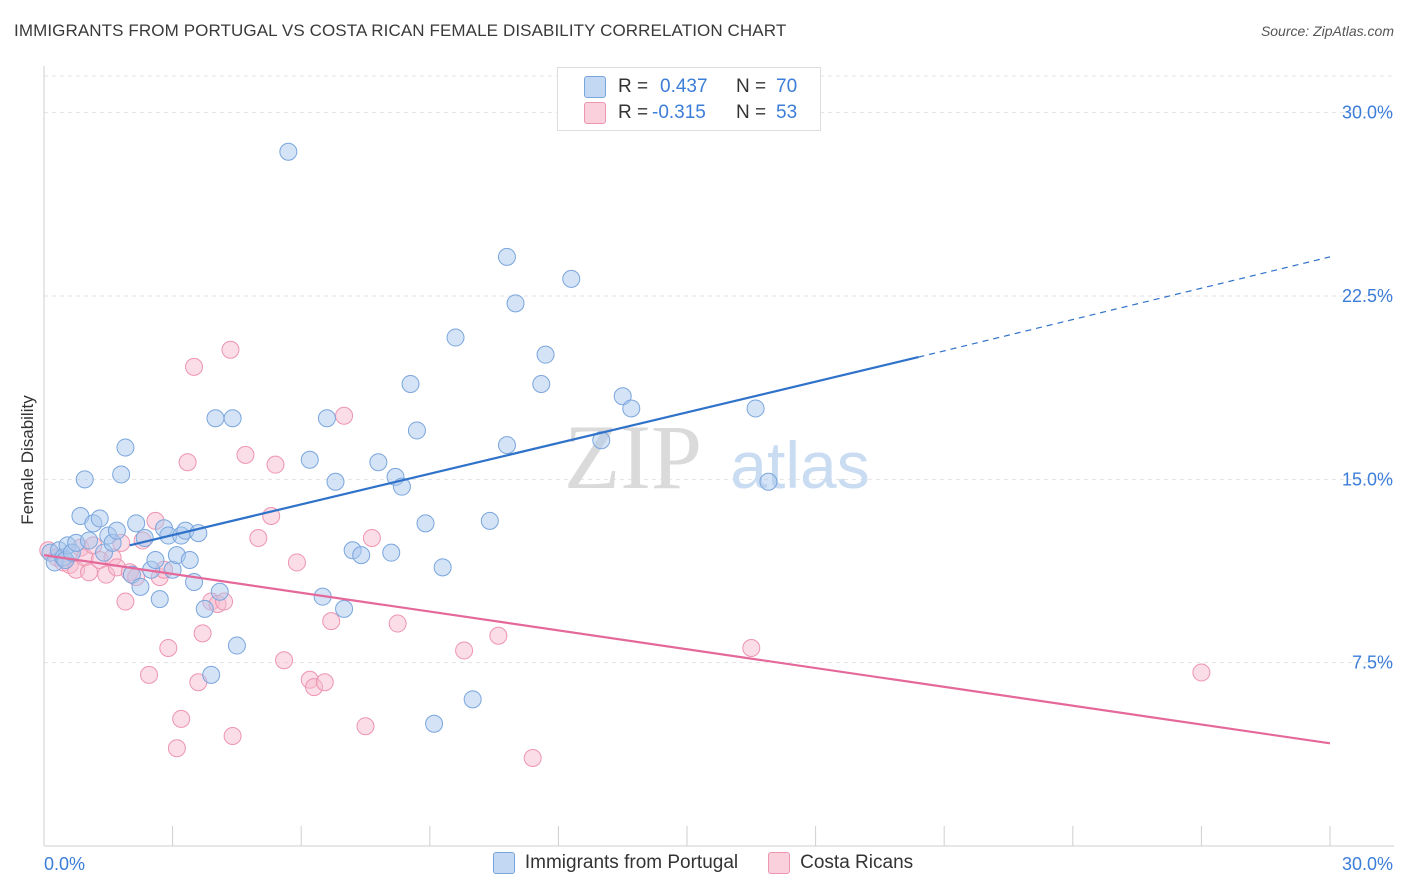  Describe the element at coordinates (503, 863) in the screenshot. I see `legend-swatch-blue` at that location.